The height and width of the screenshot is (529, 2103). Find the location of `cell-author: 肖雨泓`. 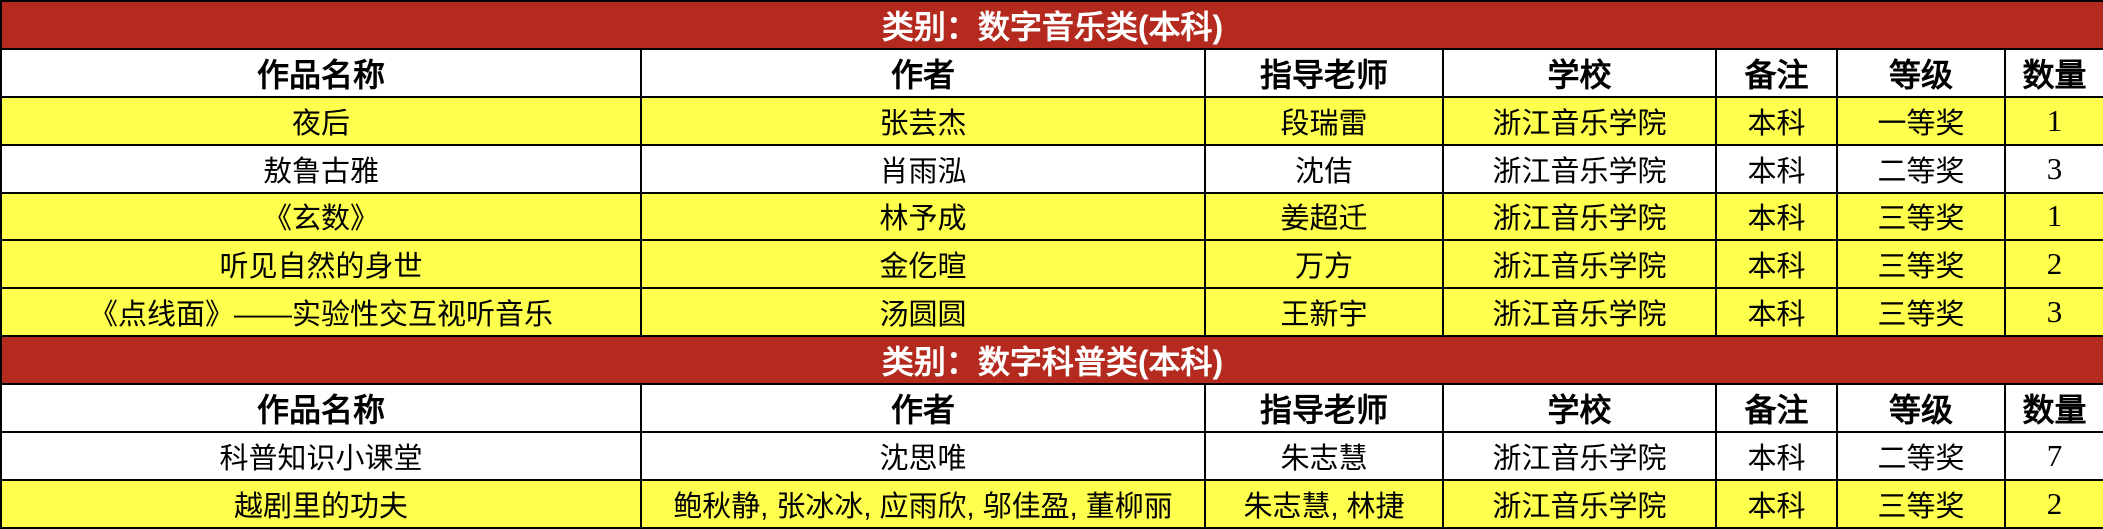

cell-author: 肖雨泓 is located at coordinates (923, 168).